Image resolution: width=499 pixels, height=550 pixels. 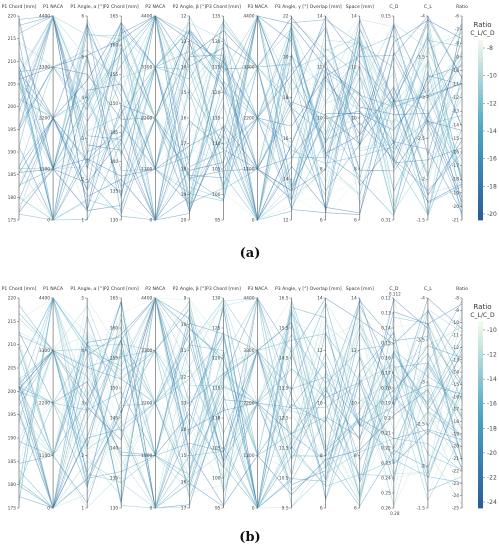 I want to click on tick-label: 130, so click(x=114, y=221).